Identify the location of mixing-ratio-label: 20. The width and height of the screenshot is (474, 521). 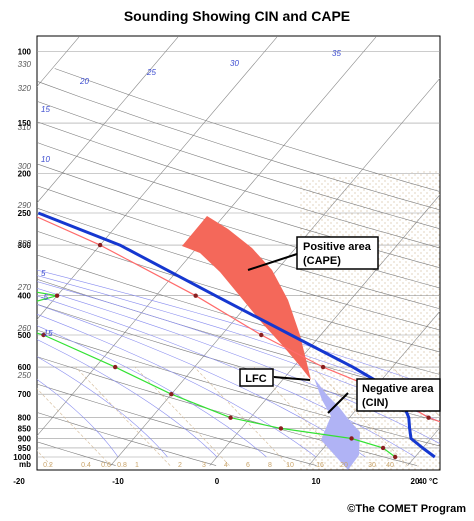
(344, 465).